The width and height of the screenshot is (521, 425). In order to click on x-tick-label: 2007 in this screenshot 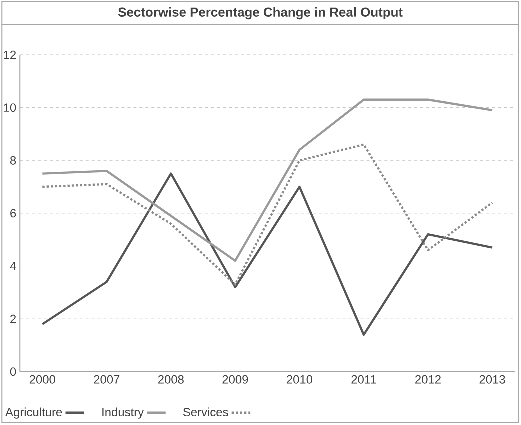, I will do `click(107, 379)`.